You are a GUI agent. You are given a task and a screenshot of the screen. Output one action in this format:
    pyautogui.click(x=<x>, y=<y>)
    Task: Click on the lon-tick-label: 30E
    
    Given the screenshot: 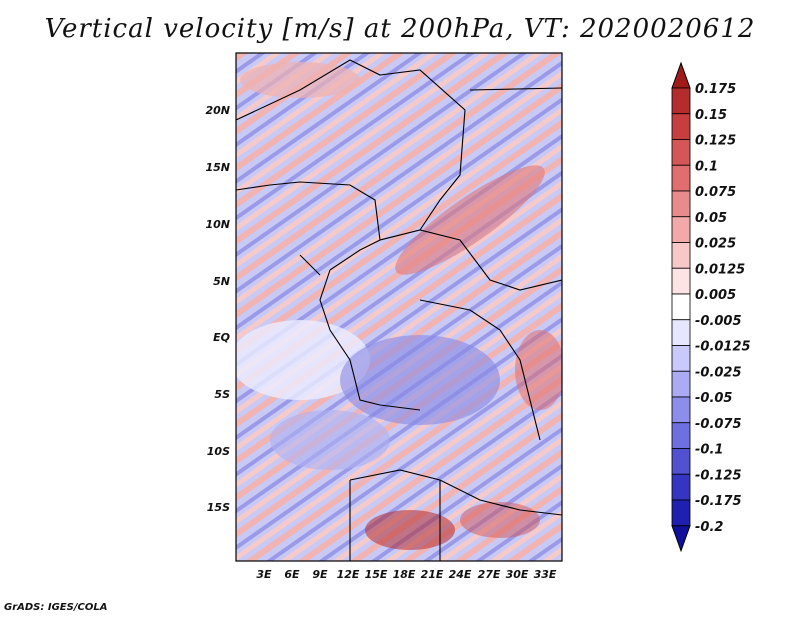 What is the action you would take?
    pyautogui.click(x=517, y=574)
    